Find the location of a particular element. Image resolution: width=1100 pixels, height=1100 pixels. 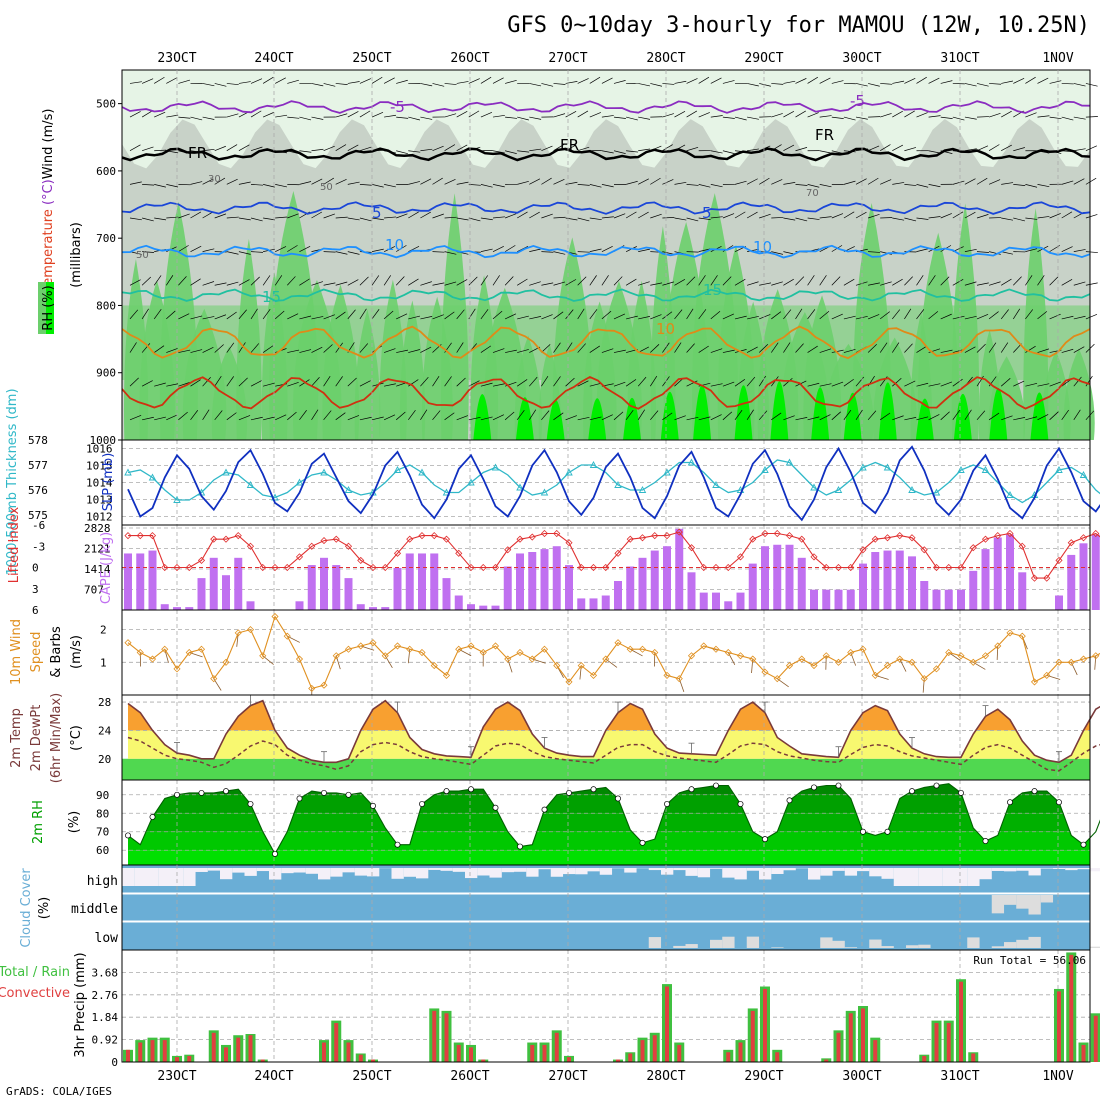

temp-line is located at coordinates (613, 731).